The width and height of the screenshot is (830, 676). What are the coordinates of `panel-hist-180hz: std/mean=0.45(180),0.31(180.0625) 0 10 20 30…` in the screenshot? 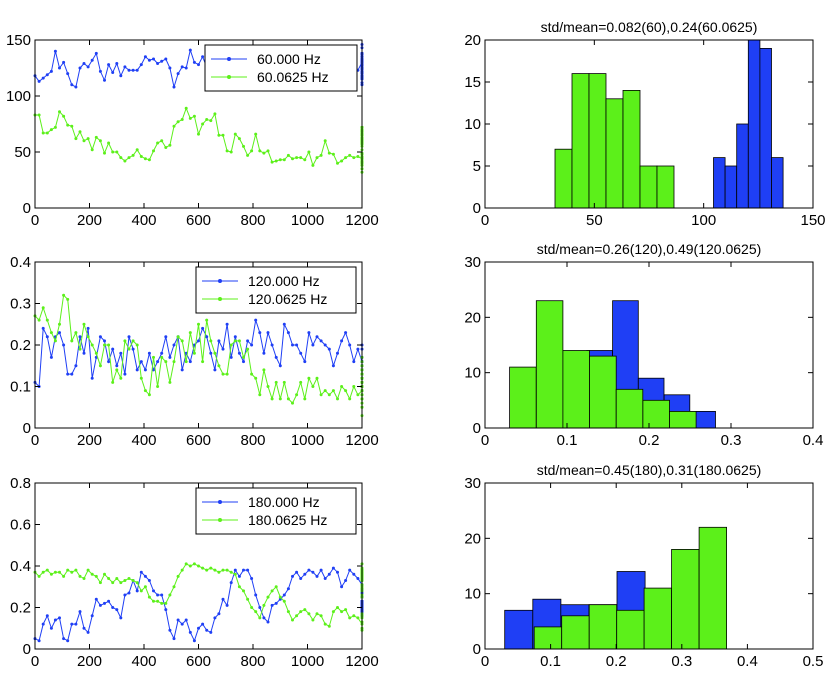 It's located at (643, 566).